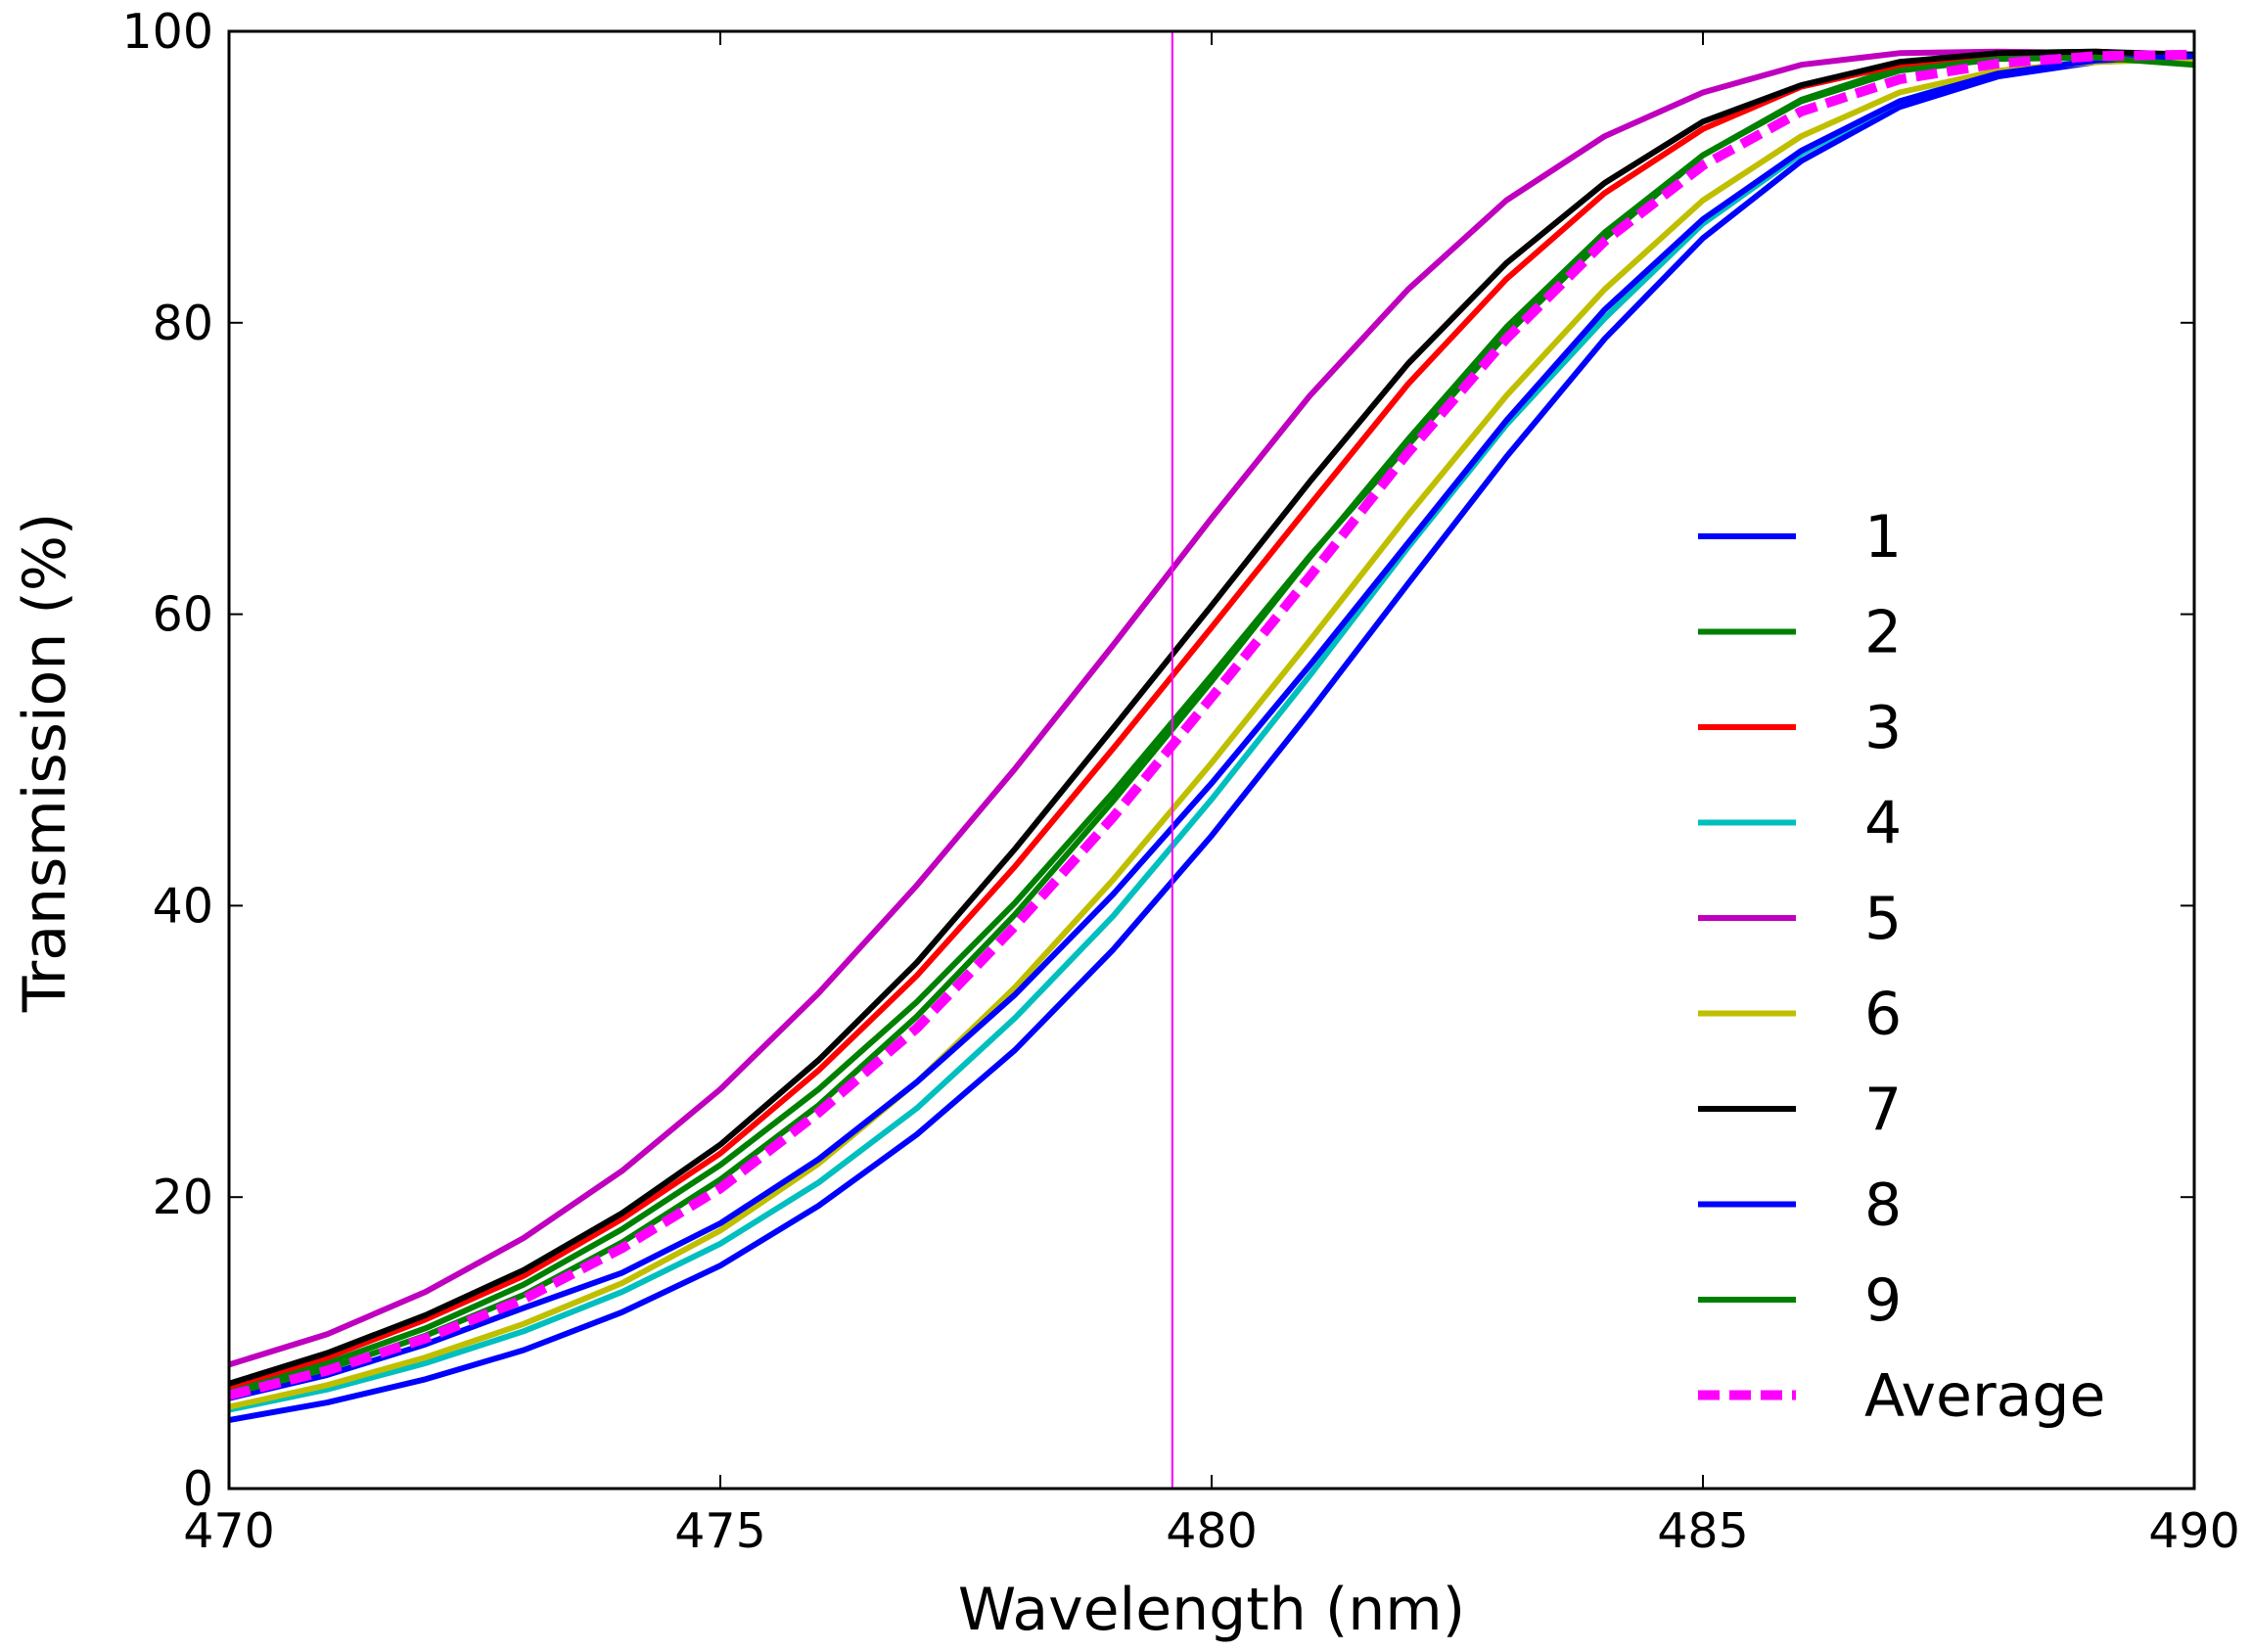 This screenshot has height=1652, width=2251. I want to click on legend-label-4: 4, so click(1883, 824).